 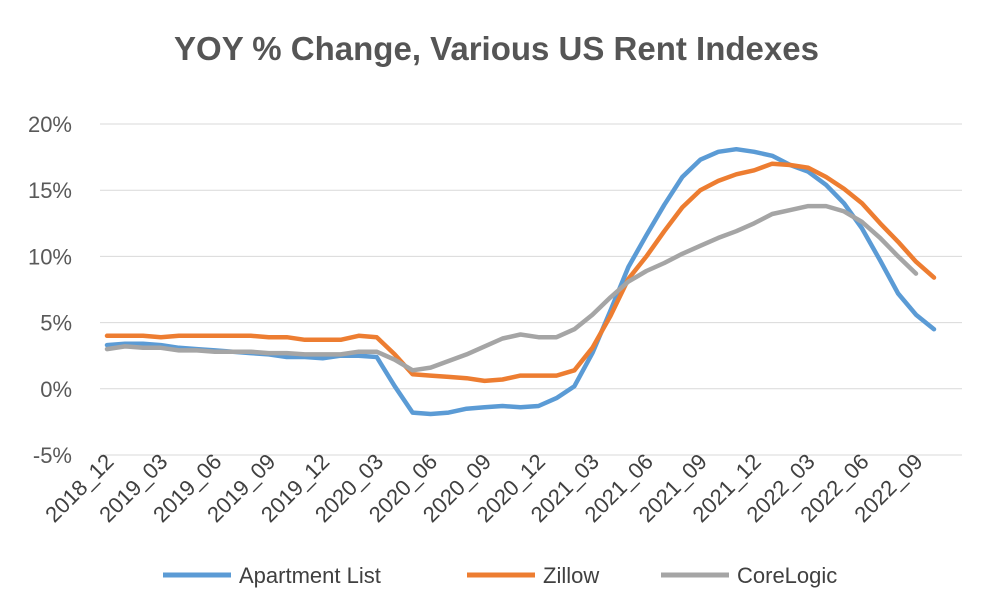 What do you see at coordinates (50, 256) in the screenshot?
I see `y-tick-label: 10%` at bounding box center [50, 256].